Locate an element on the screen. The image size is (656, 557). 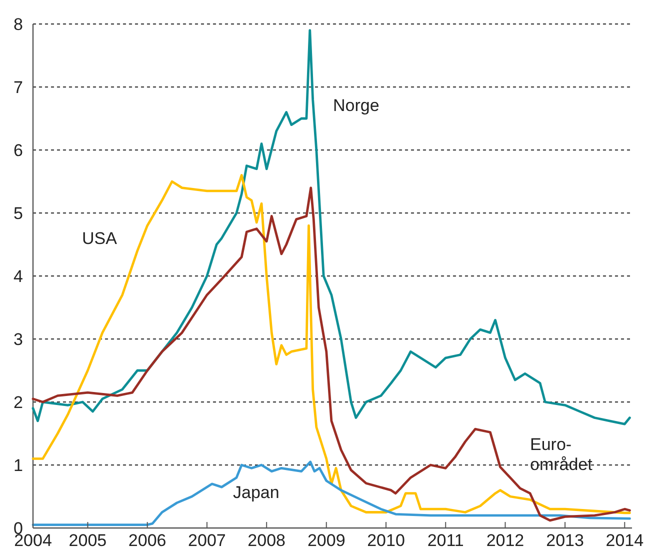
x-tick-label: 2012 is located at coordinates (505, 540).